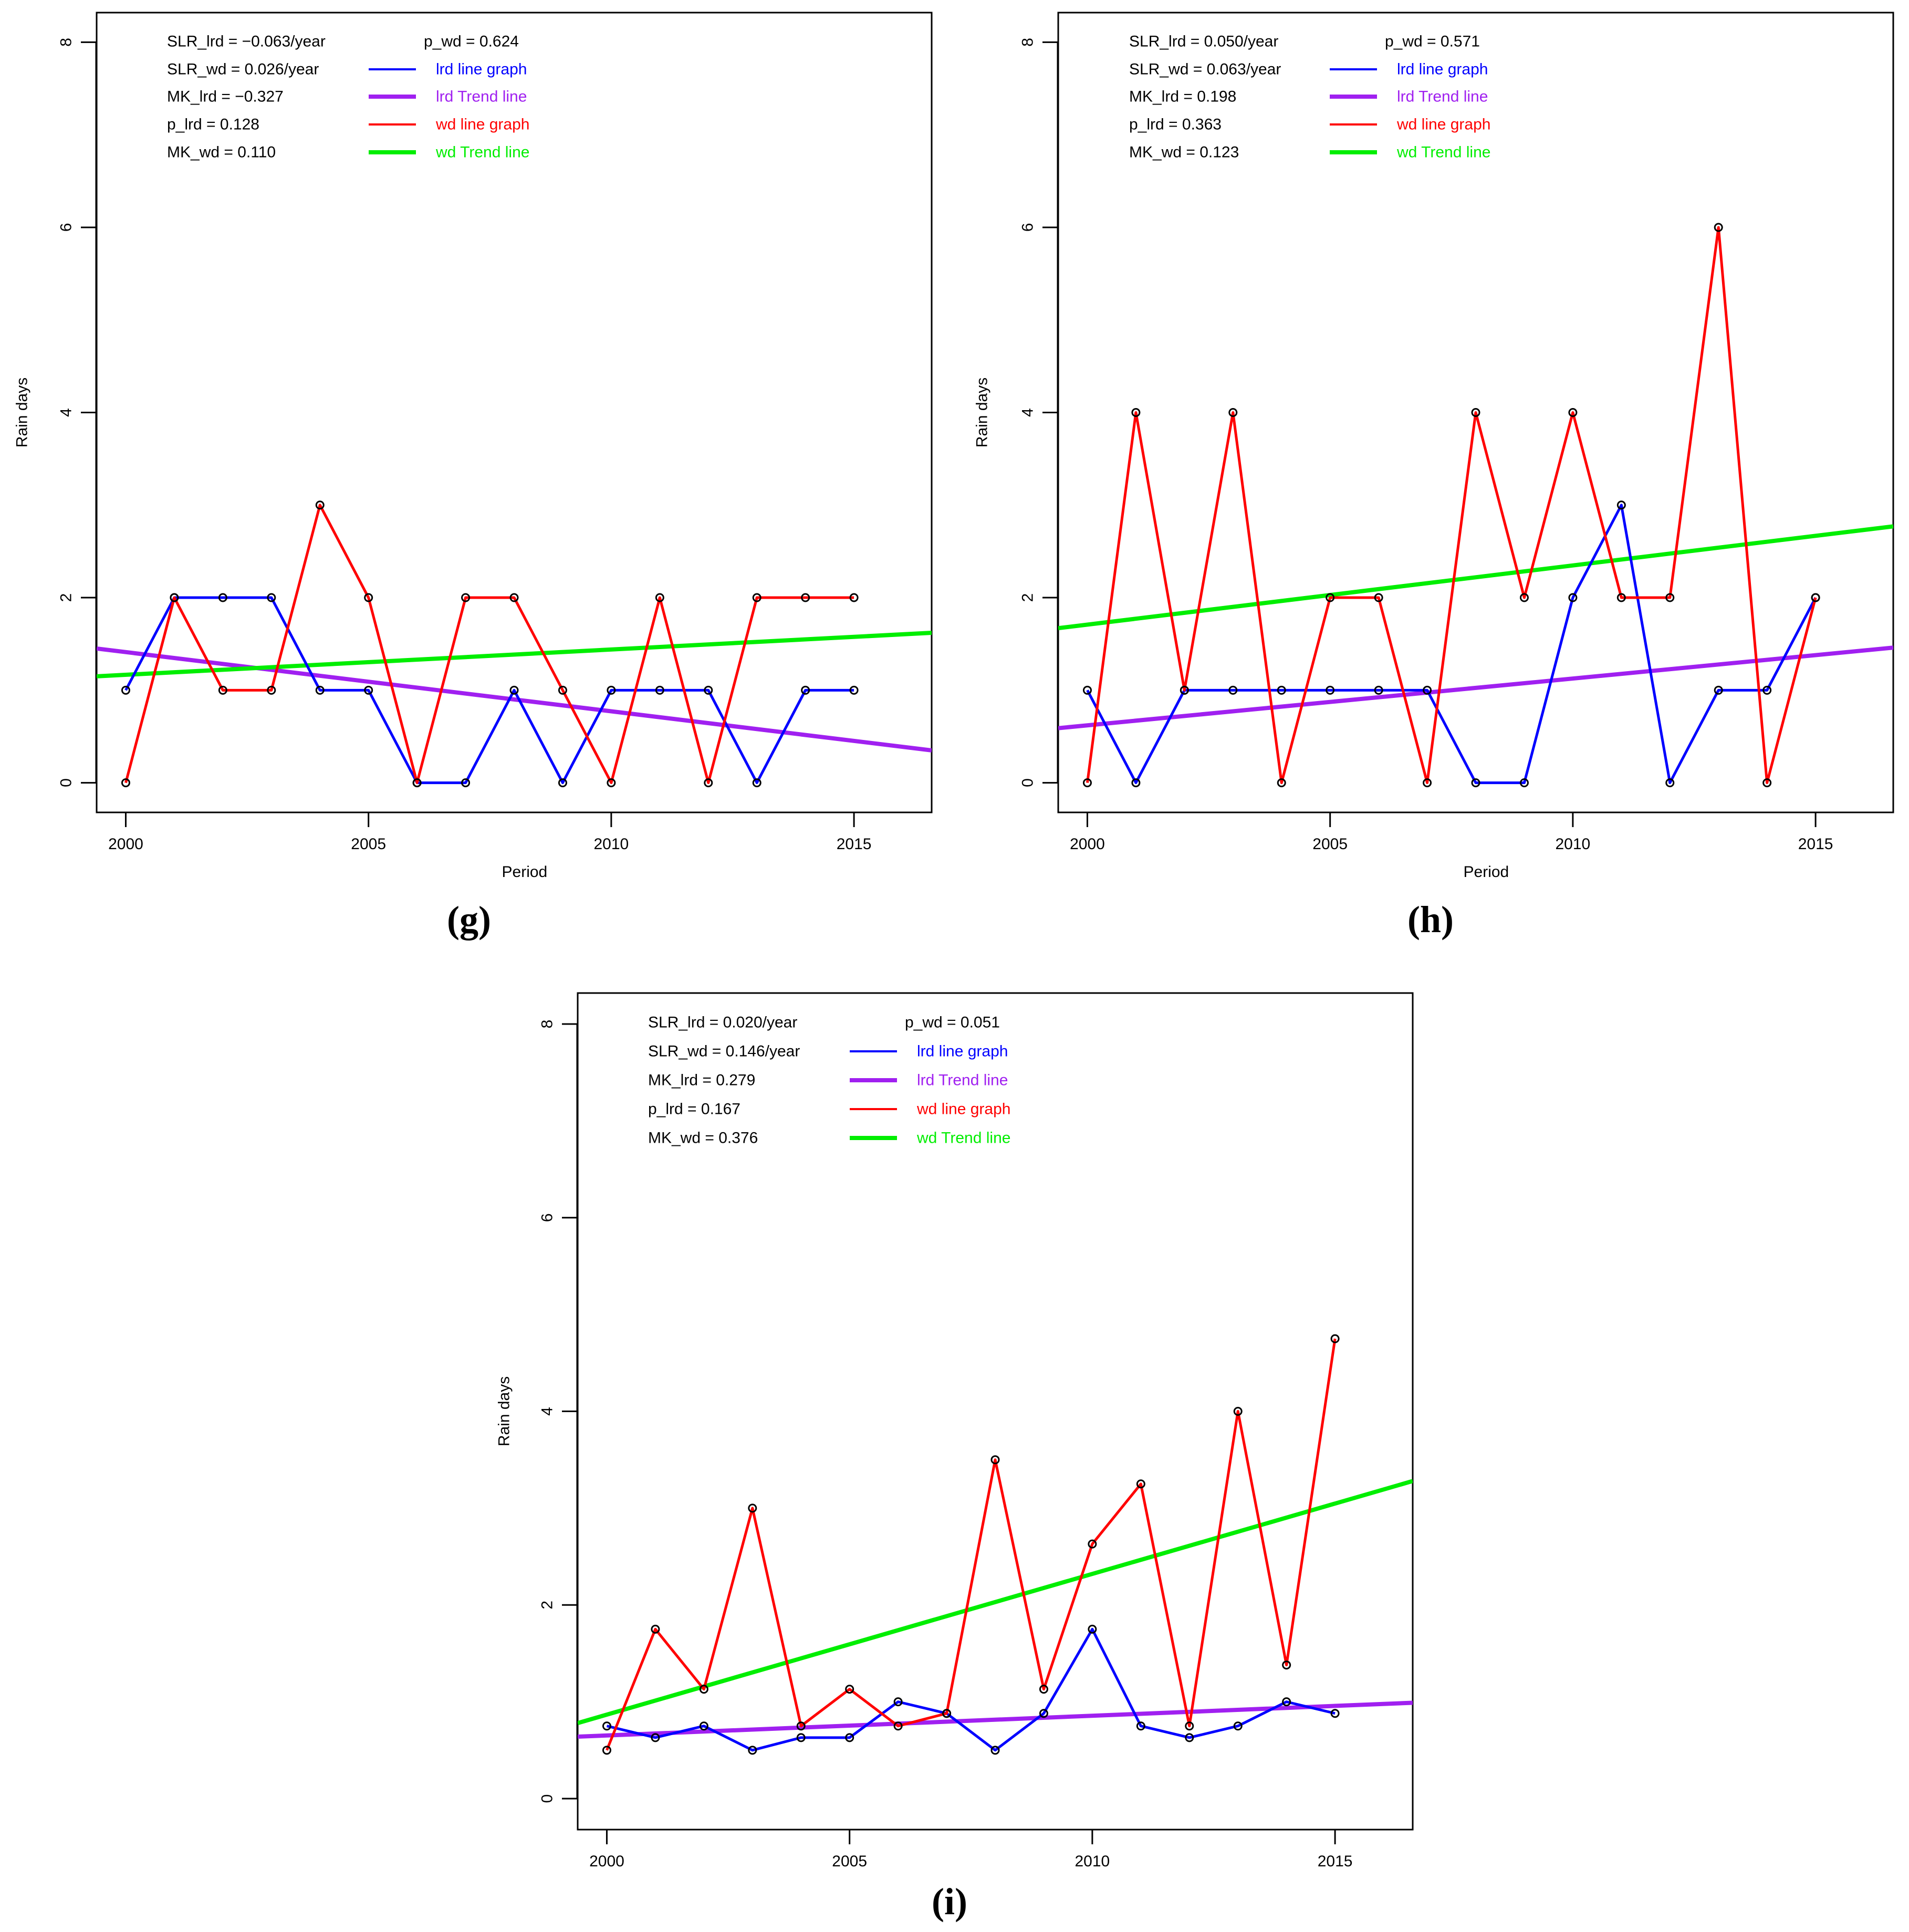  I want to click on stat-text-right: p_wd = 0.051, so click(952, 1023).